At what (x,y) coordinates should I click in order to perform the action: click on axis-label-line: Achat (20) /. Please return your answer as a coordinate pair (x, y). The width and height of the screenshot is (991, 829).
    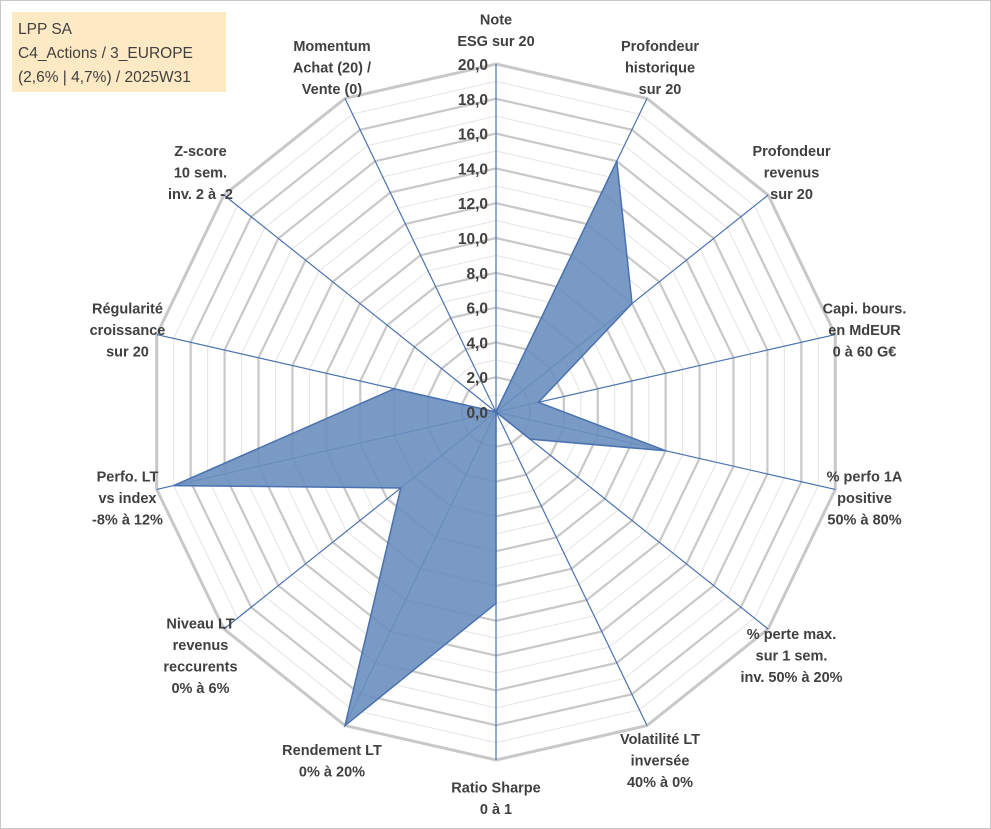
    Looking at the image, I should click on (332, 68).